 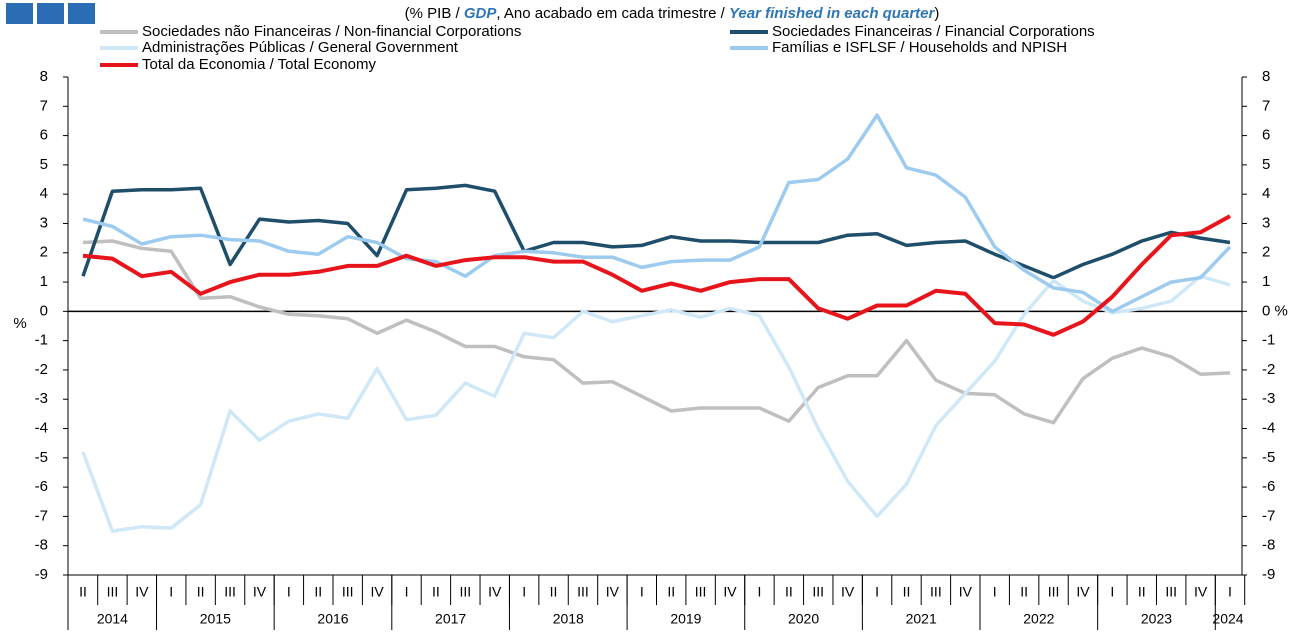 I want to click on y-tick-label: 5, so click(x=44, y=164).